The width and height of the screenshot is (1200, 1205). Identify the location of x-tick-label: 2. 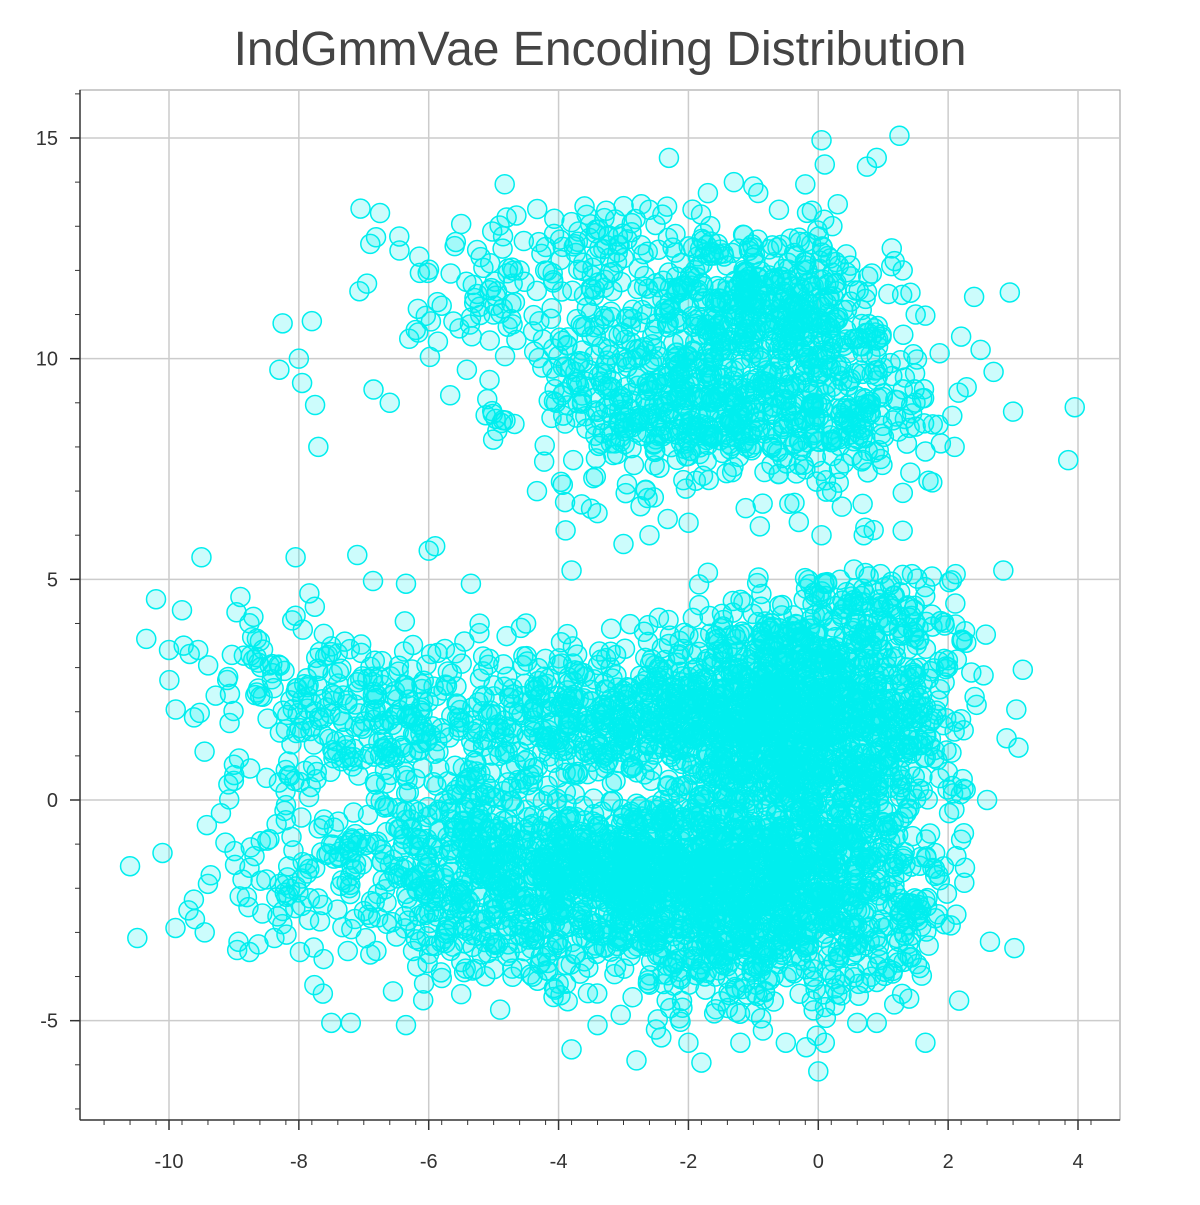
(948, 1162).